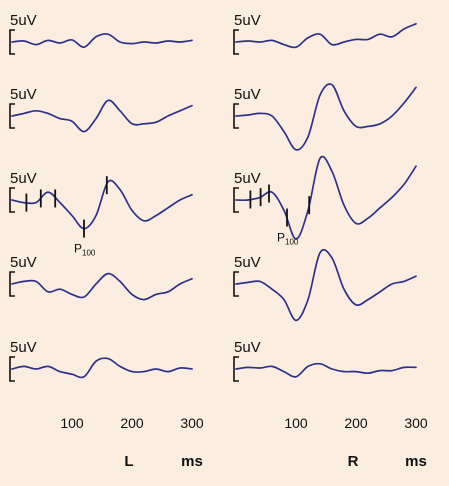 This screenshot has height=486, width=449. What do you see at coordinates (192, 461) in the screenshot?
I see `x-axis-unit-L: ms` at bounding box center [192, 461].